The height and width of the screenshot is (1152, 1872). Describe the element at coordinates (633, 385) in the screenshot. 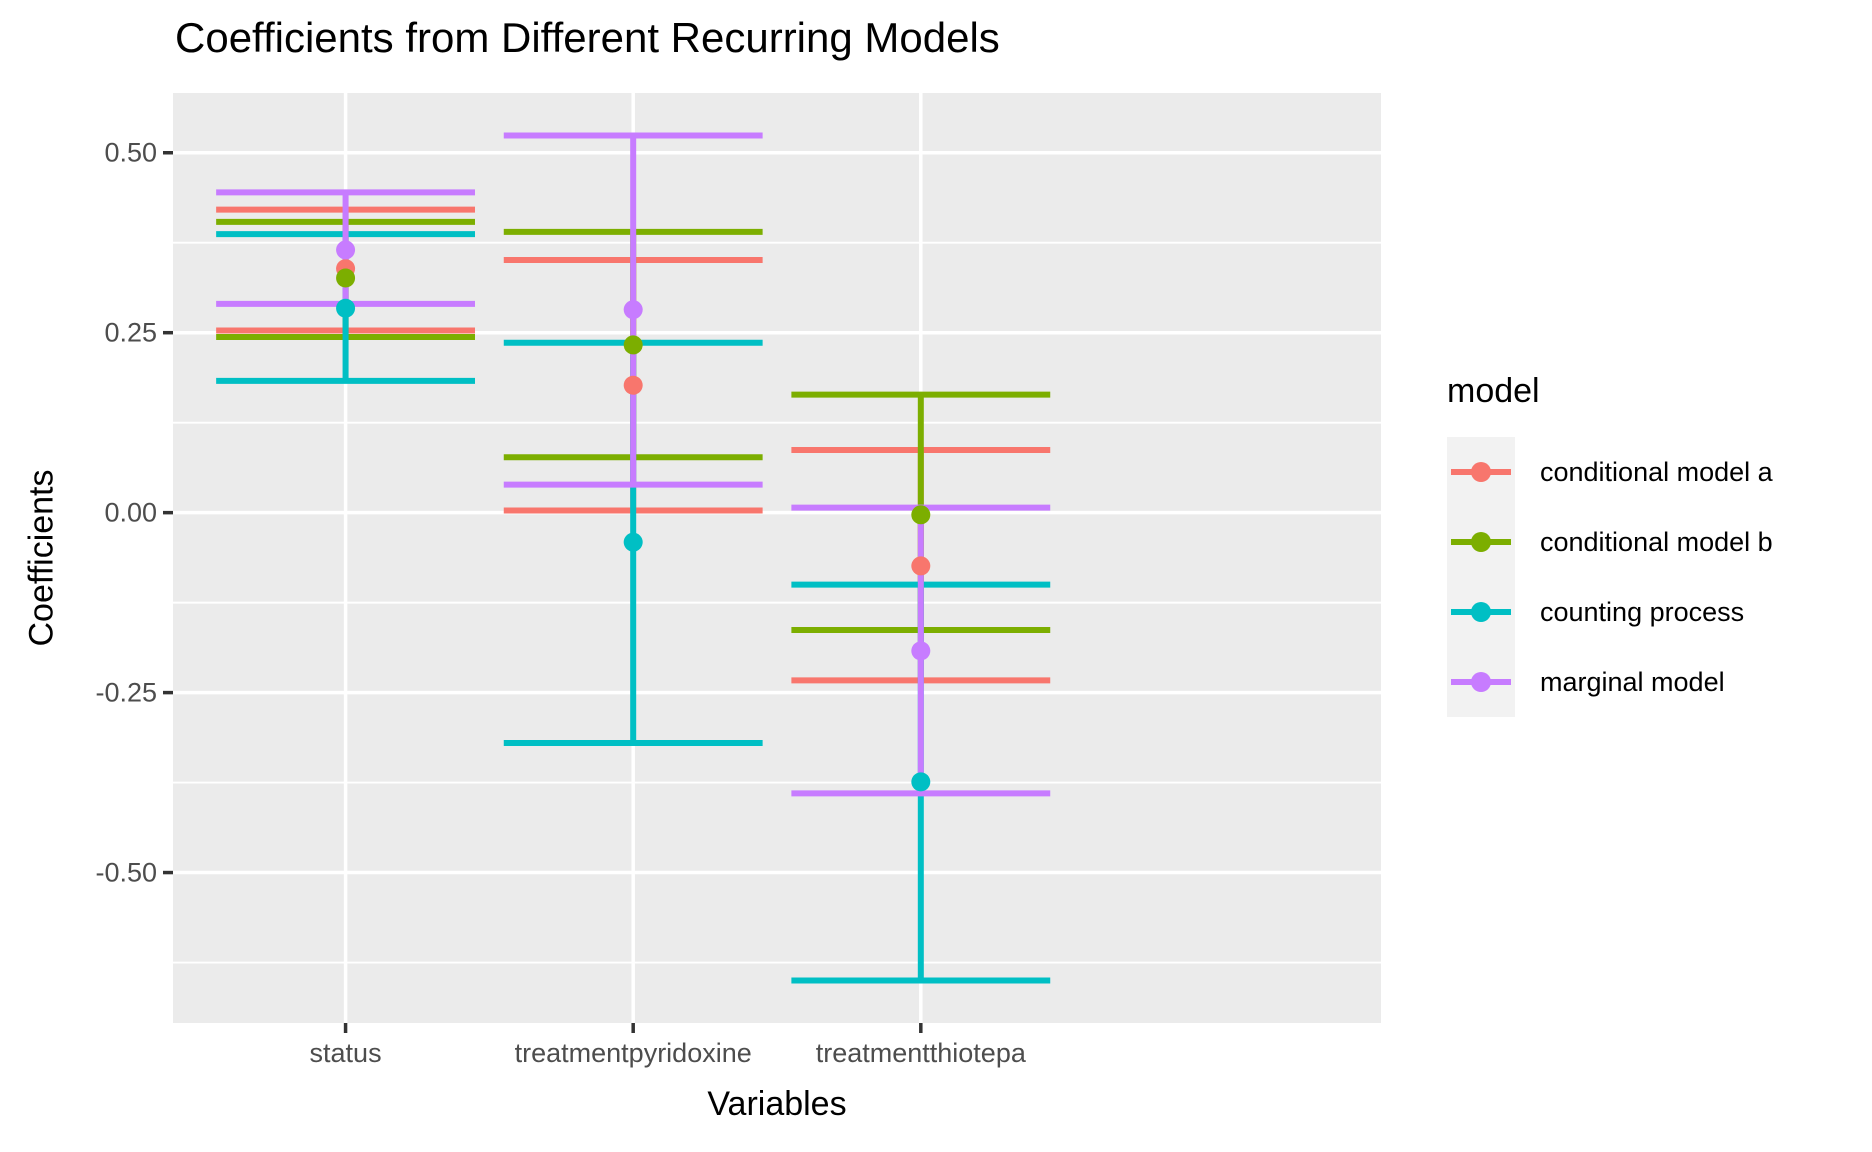

I see `point-conditional-model-a-treatmentpyridoxine` at that location.